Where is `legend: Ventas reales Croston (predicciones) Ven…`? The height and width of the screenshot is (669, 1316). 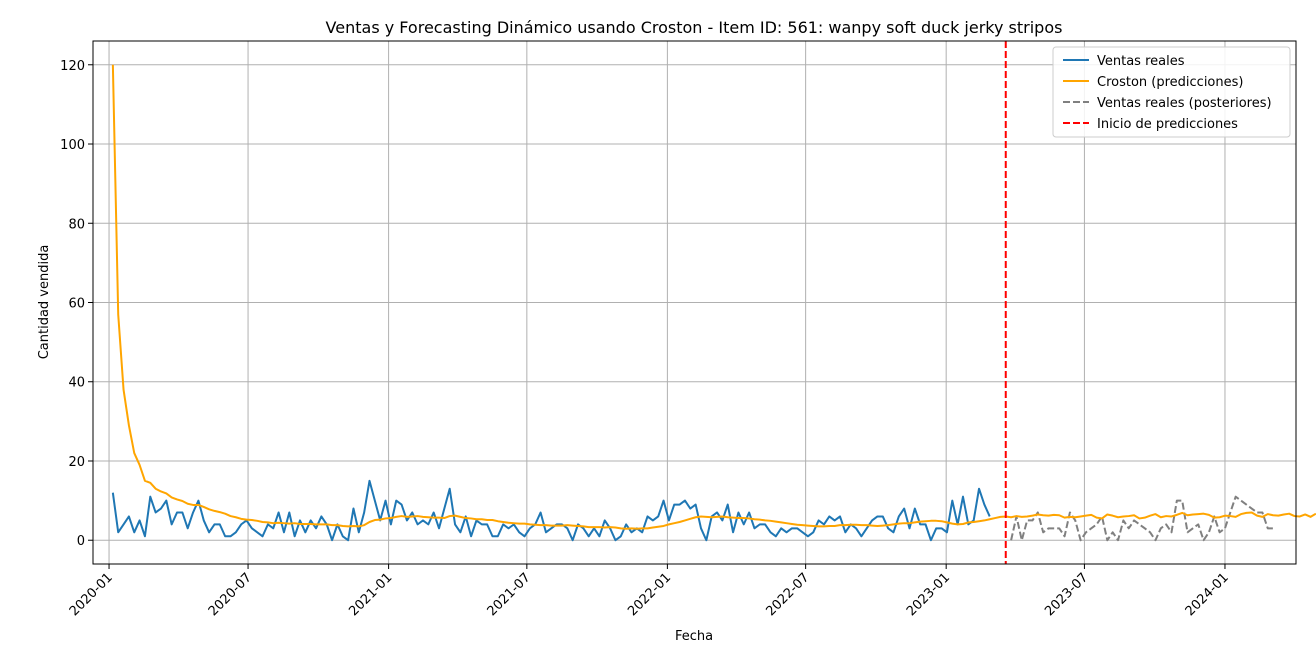
legend: Ventas reales Croston (predicciones) Ven… is located at coordinates (1171, 92).